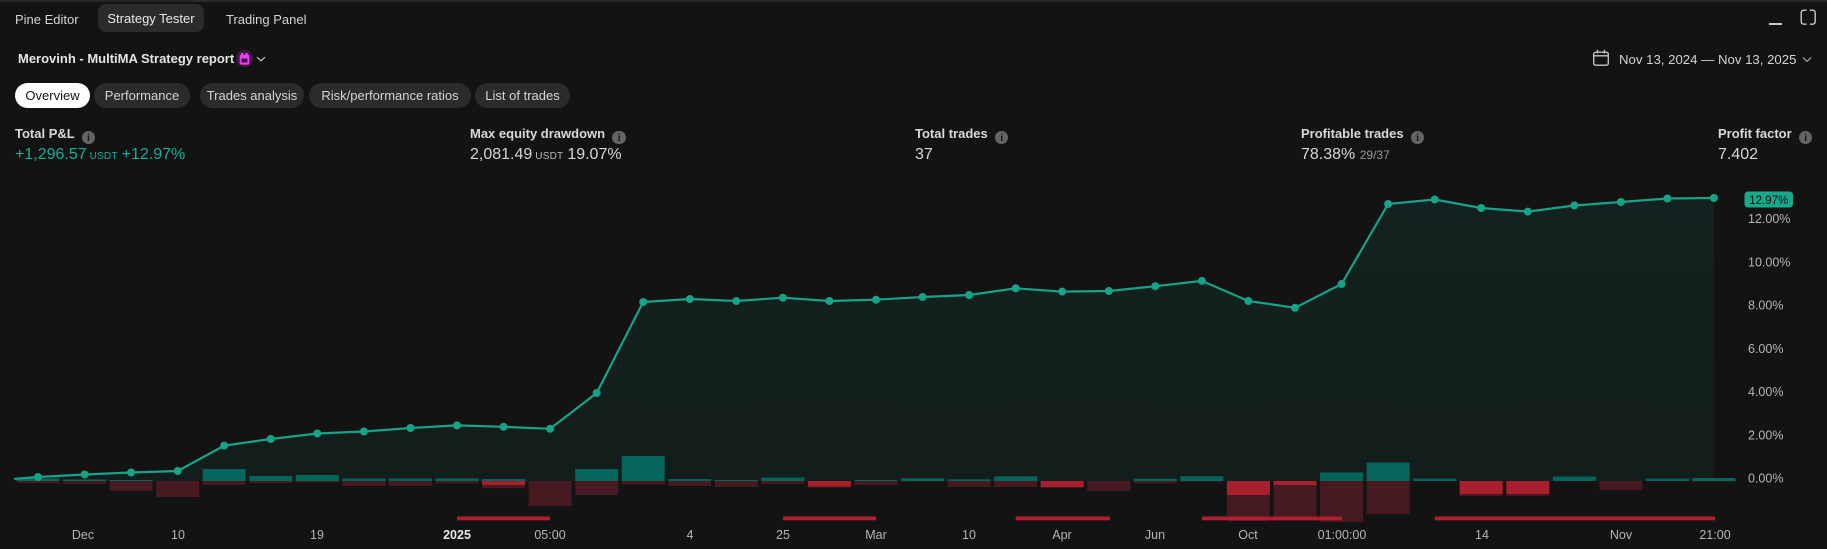 The image size is (1827, 549). I want to click on svg-text: 8.00%, so click(1765, 306).